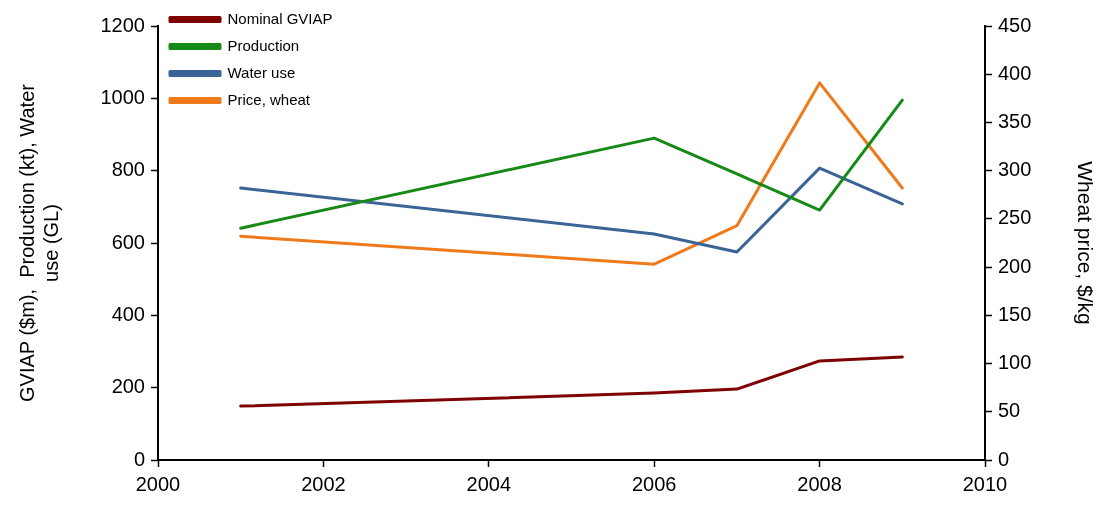  Describe the element at coordinates (280, 18) in the screenshot. I see `legend-label: Nominal GVIAP` at that location.